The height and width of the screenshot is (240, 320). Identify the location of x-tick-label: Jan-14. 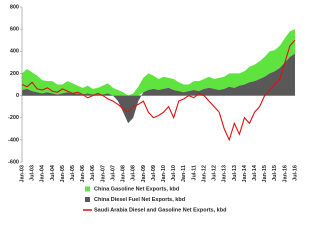
(245, 173).